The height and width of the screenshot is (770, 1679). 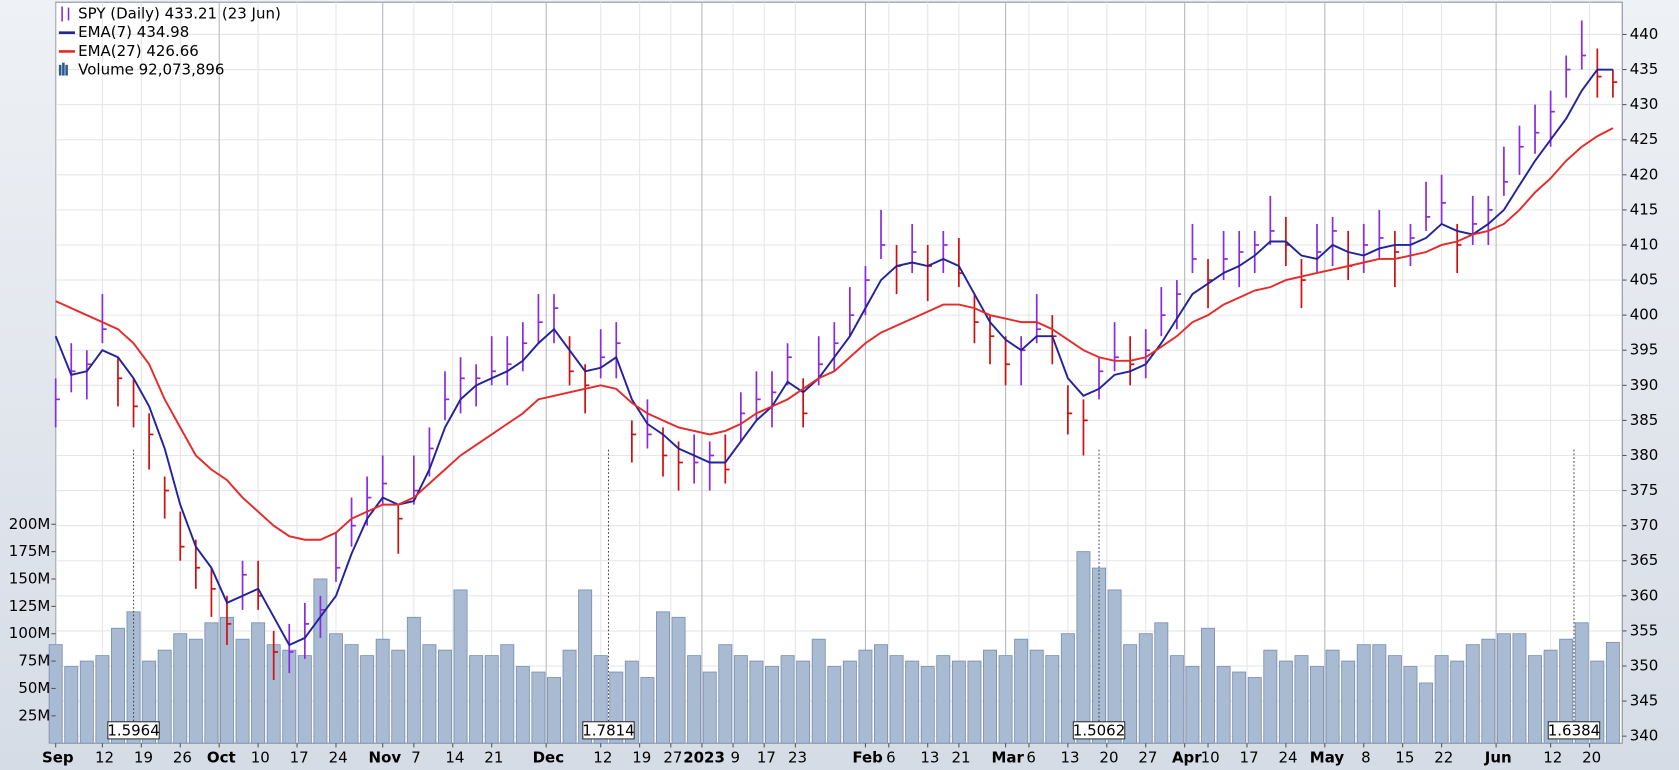 I want to click on y-tick-label: 435, so click(x=1644, y=69).